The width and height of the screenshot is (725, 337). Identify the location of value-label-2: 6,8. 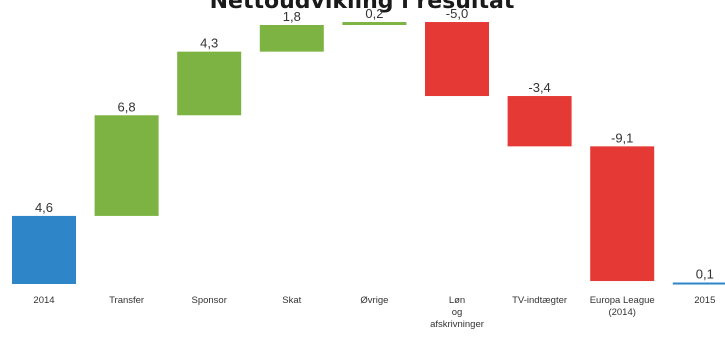
(127, 106).